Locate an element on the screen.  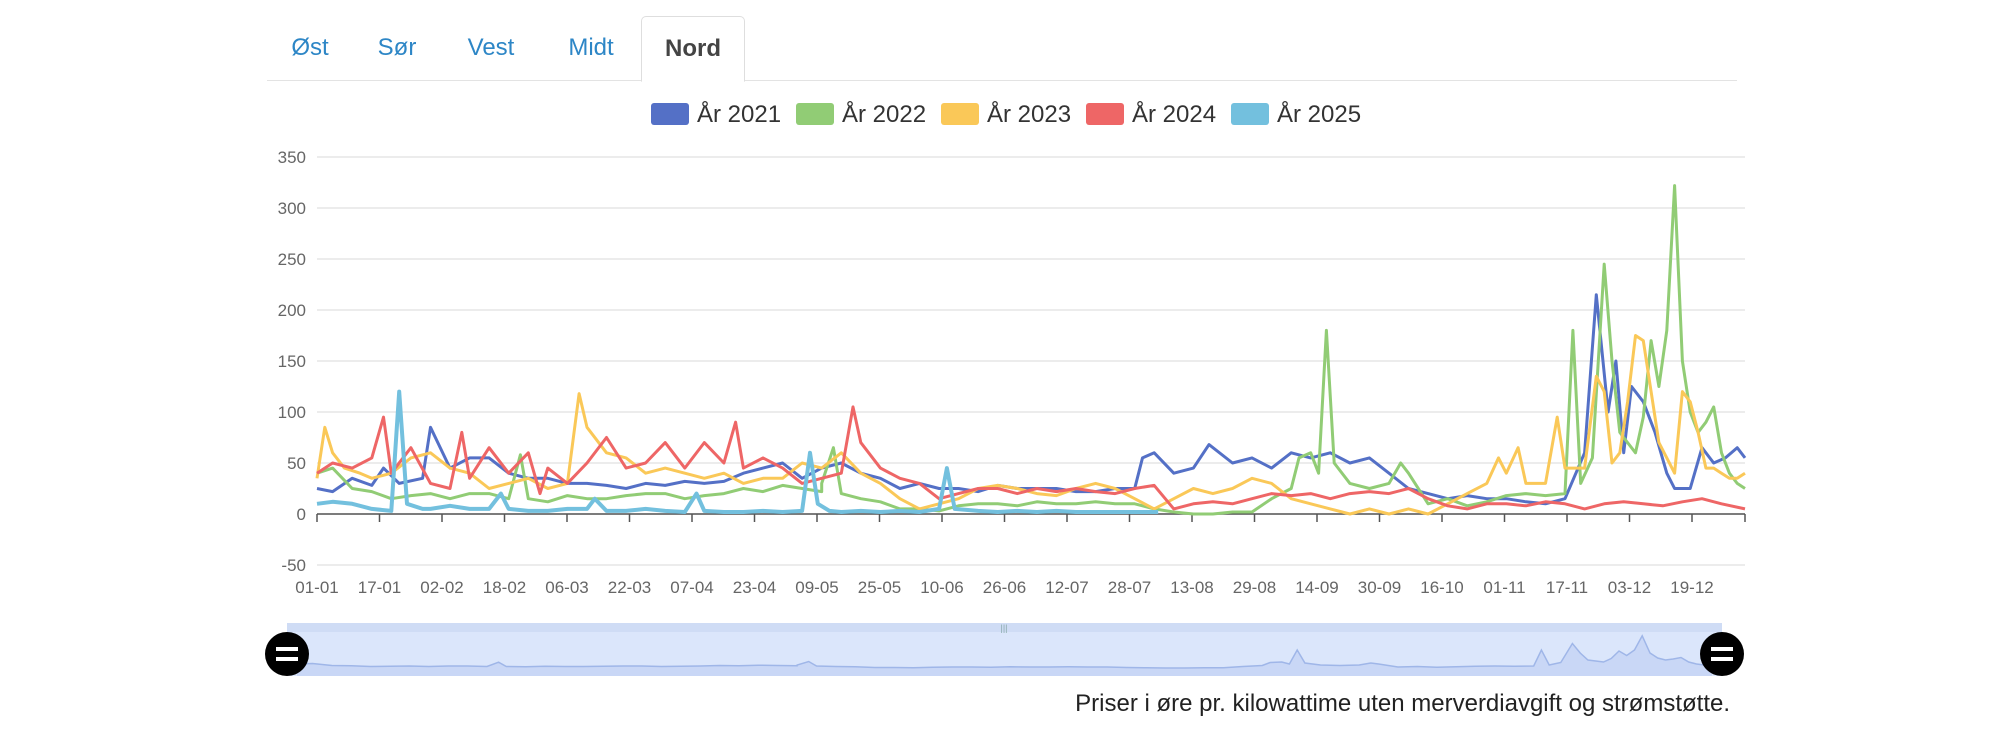
y-axis: 350 300 250 200 150 100 50 0 -50 is located at coordinates (292, 361).